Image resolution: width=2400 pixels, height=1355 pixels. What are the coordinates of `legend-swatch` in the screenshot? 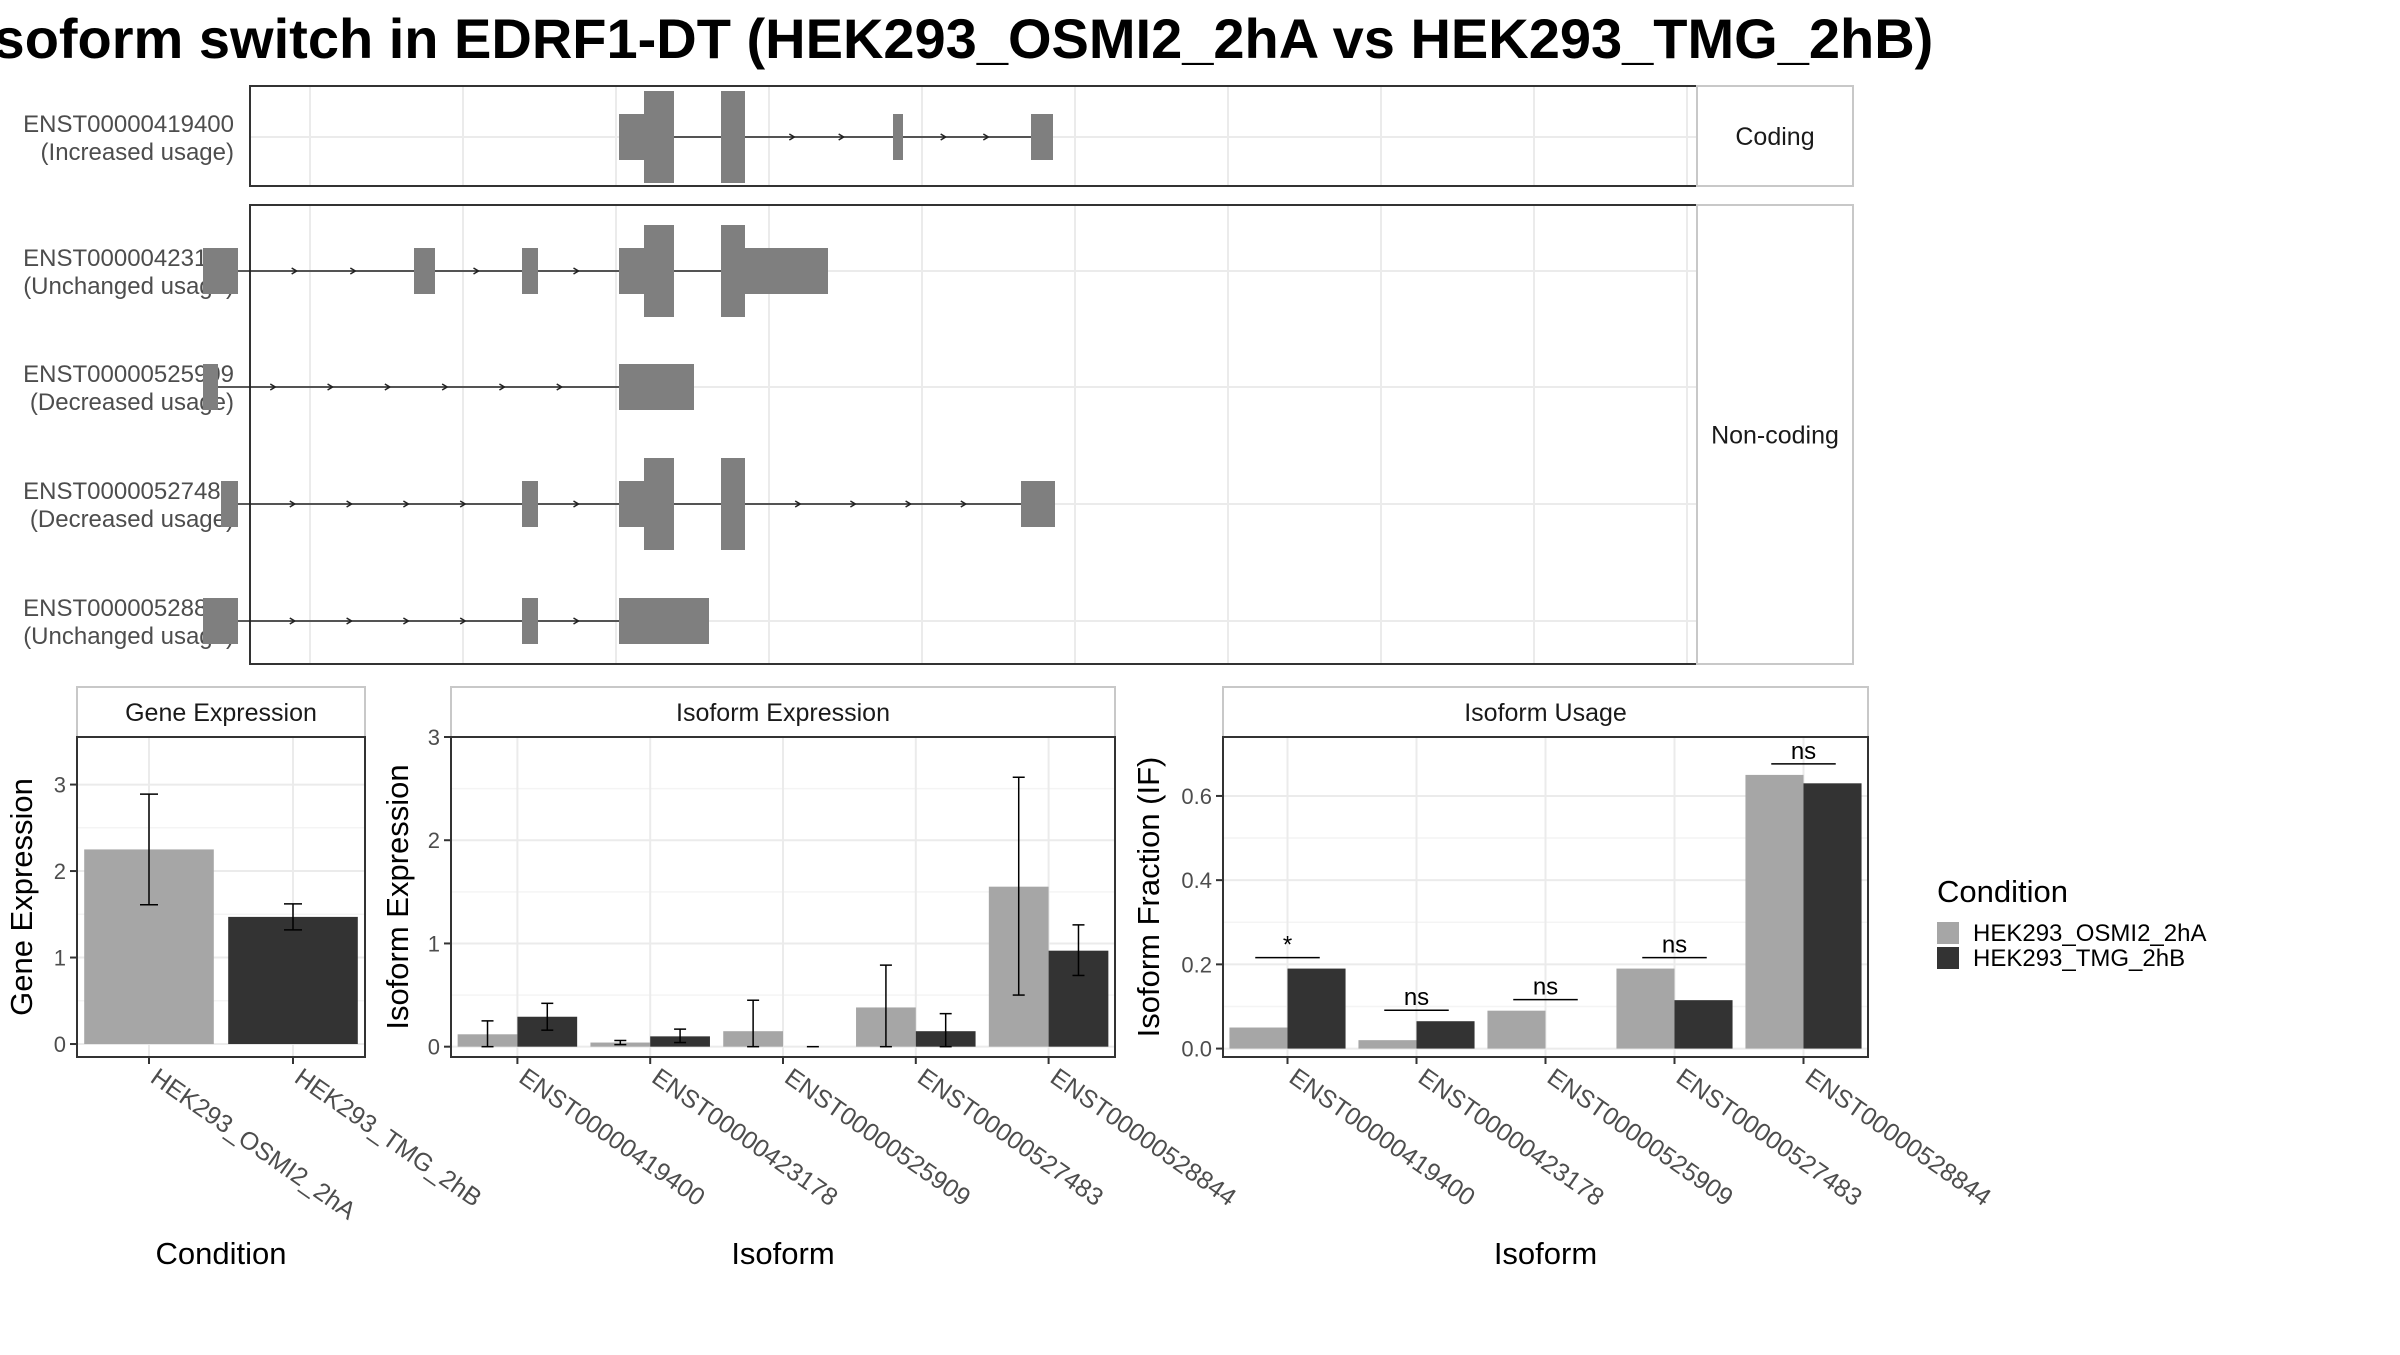 It's located at (1948, 958).